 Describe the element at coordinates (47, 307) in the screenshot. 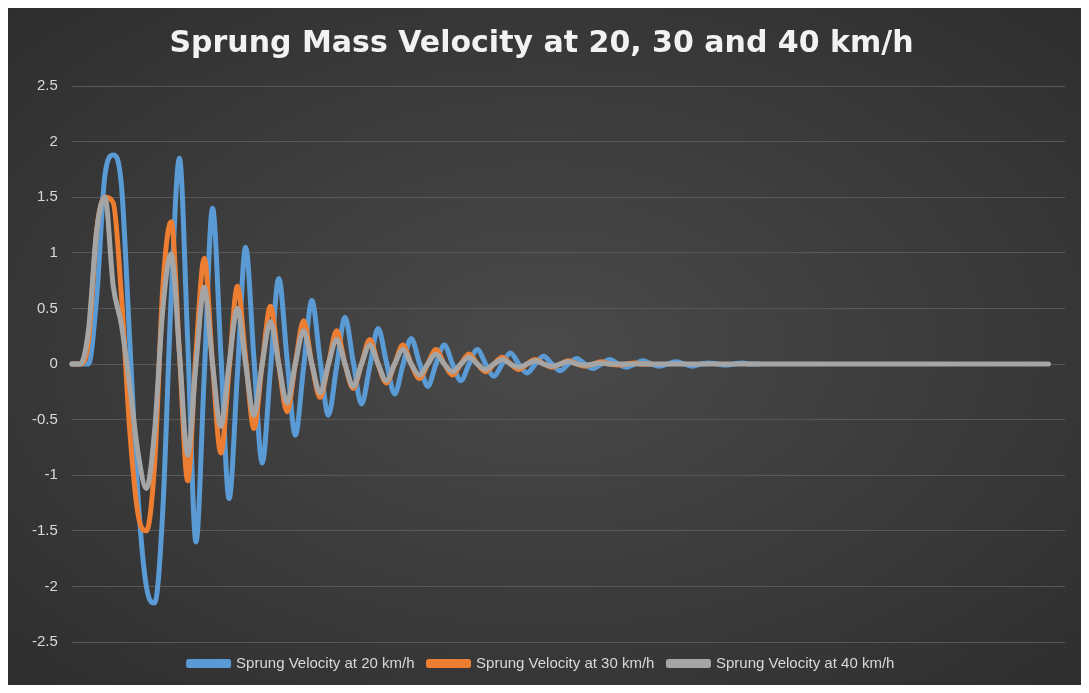

I see `y-tick-label: 0.5` at that location.